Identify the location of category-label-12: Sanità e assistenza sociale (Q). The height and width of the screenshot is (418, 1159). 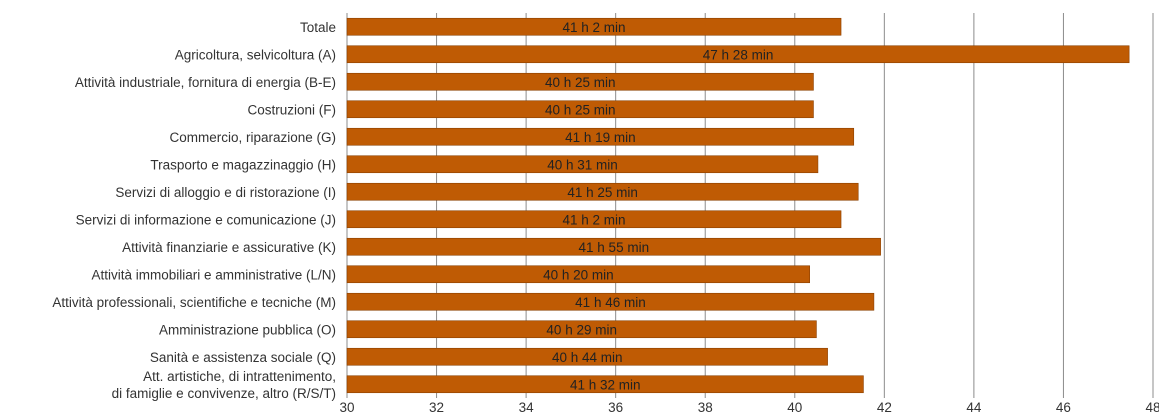
(243, 357).